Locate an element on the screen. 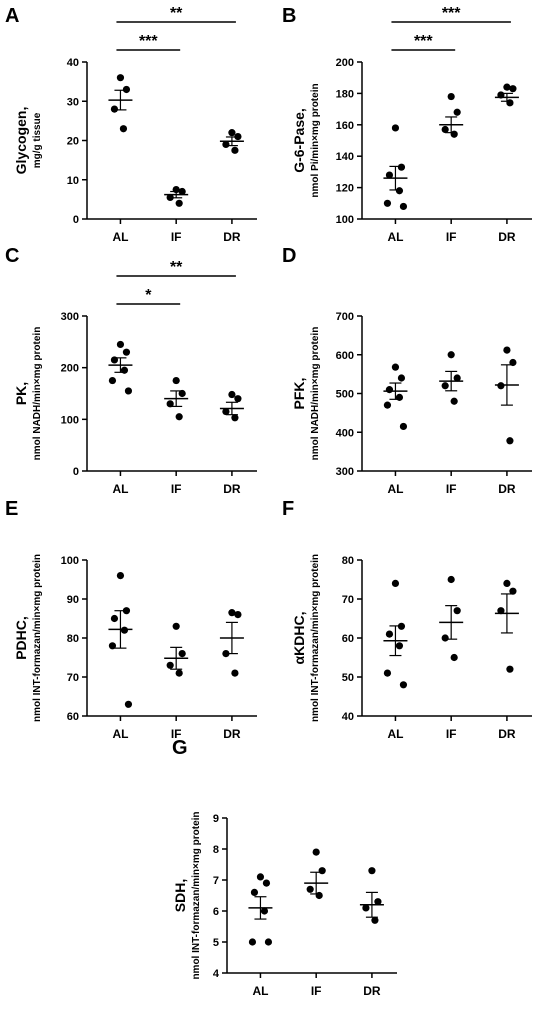 The image size is (550, 1010). y-tick-label: 700 is located at coordinates (345, 317).